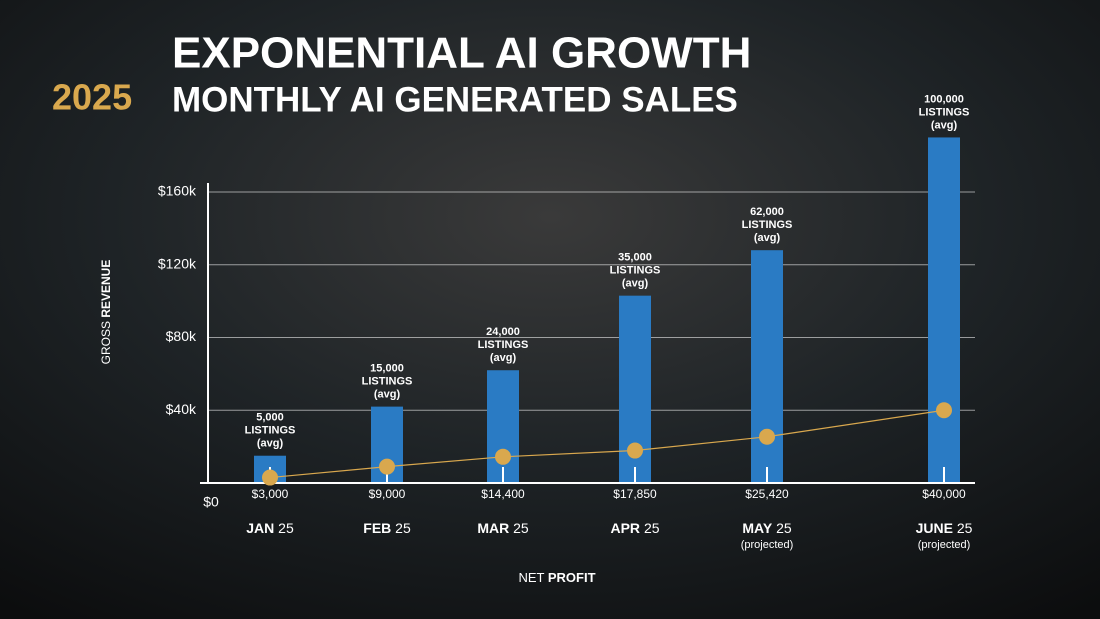 The height and width of the screenshot is (619, 1100). What do you see at coordinates (270, 418) in the screenshot?
I see `bar-annotation: 5,000` at bounding box center [270, 418].